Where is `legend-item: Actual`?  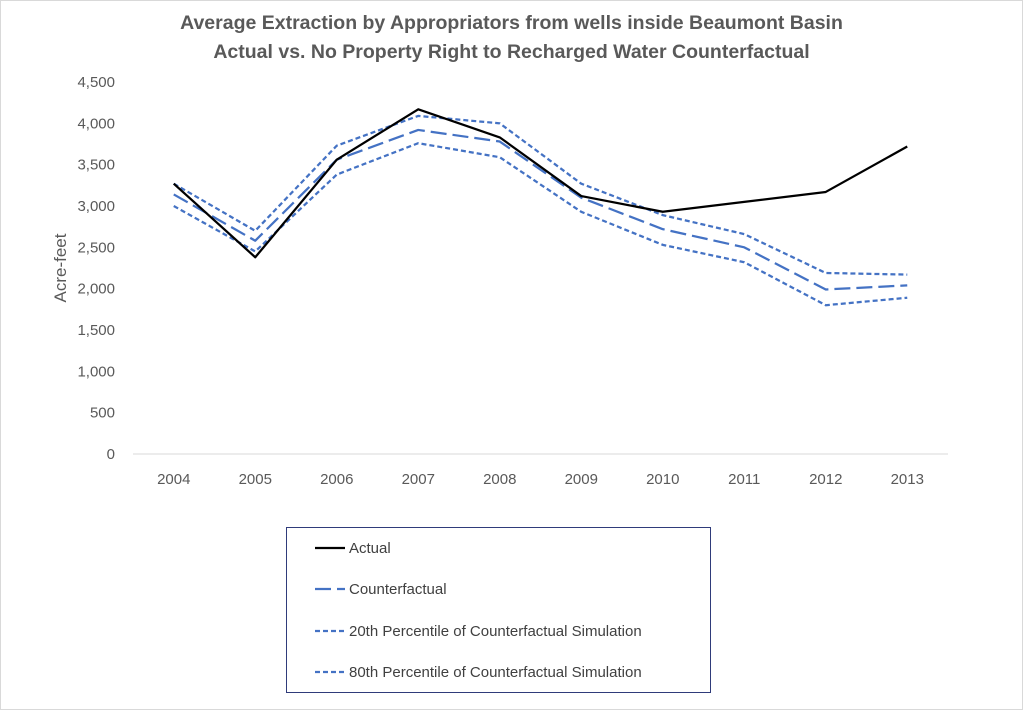 legend-item: Actual is located at coordinates (352, 548).